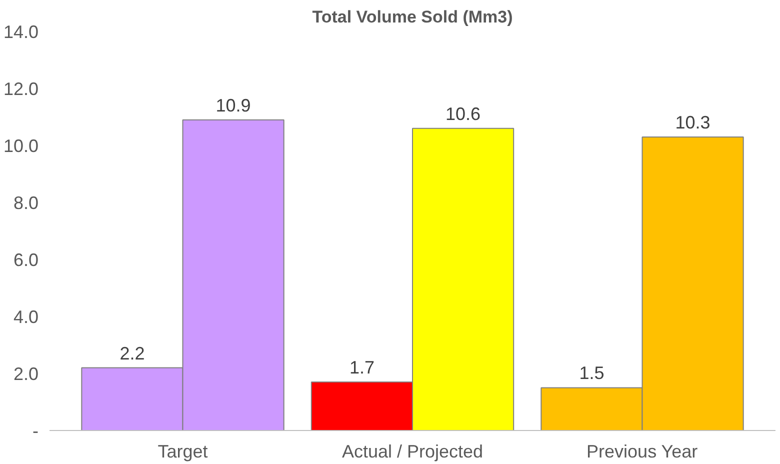  I want to click on x-tick-label: Actual / Projected, so click(413, 452).